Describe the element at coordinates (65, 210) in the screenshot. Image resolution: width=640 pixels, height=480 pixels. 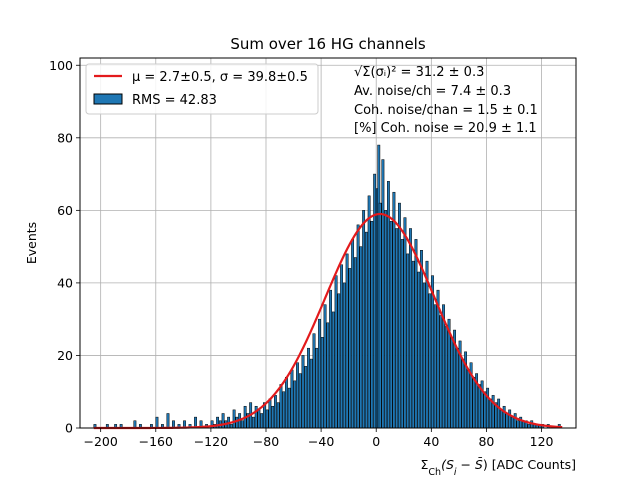
I see `y-tick-label-3: 60` at that location.